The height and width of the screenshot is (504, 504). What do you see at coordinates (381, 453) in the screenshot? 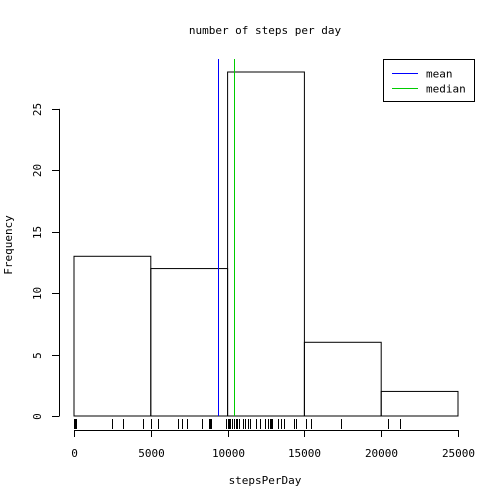
I see `x-tick-label: 20000` at bounding box center [381, 453].